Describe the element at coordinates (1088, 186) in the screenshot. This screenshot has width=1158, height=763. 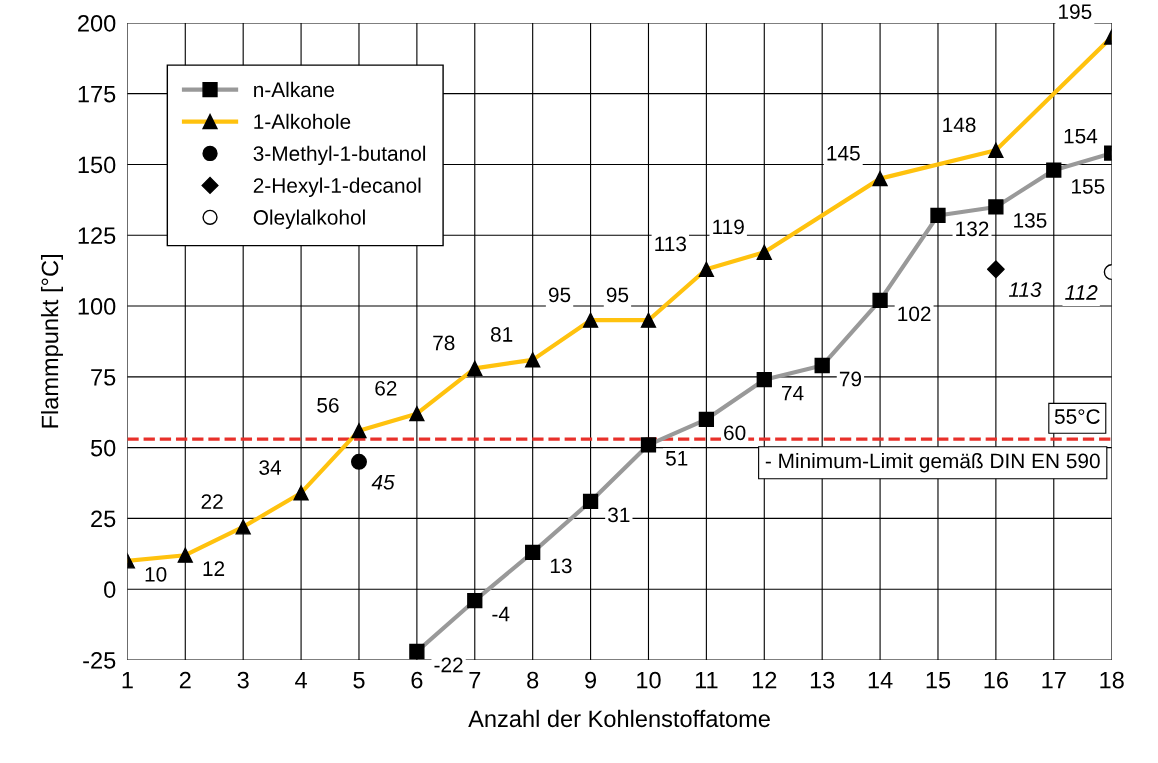
I see `annotation: 155` at that location.